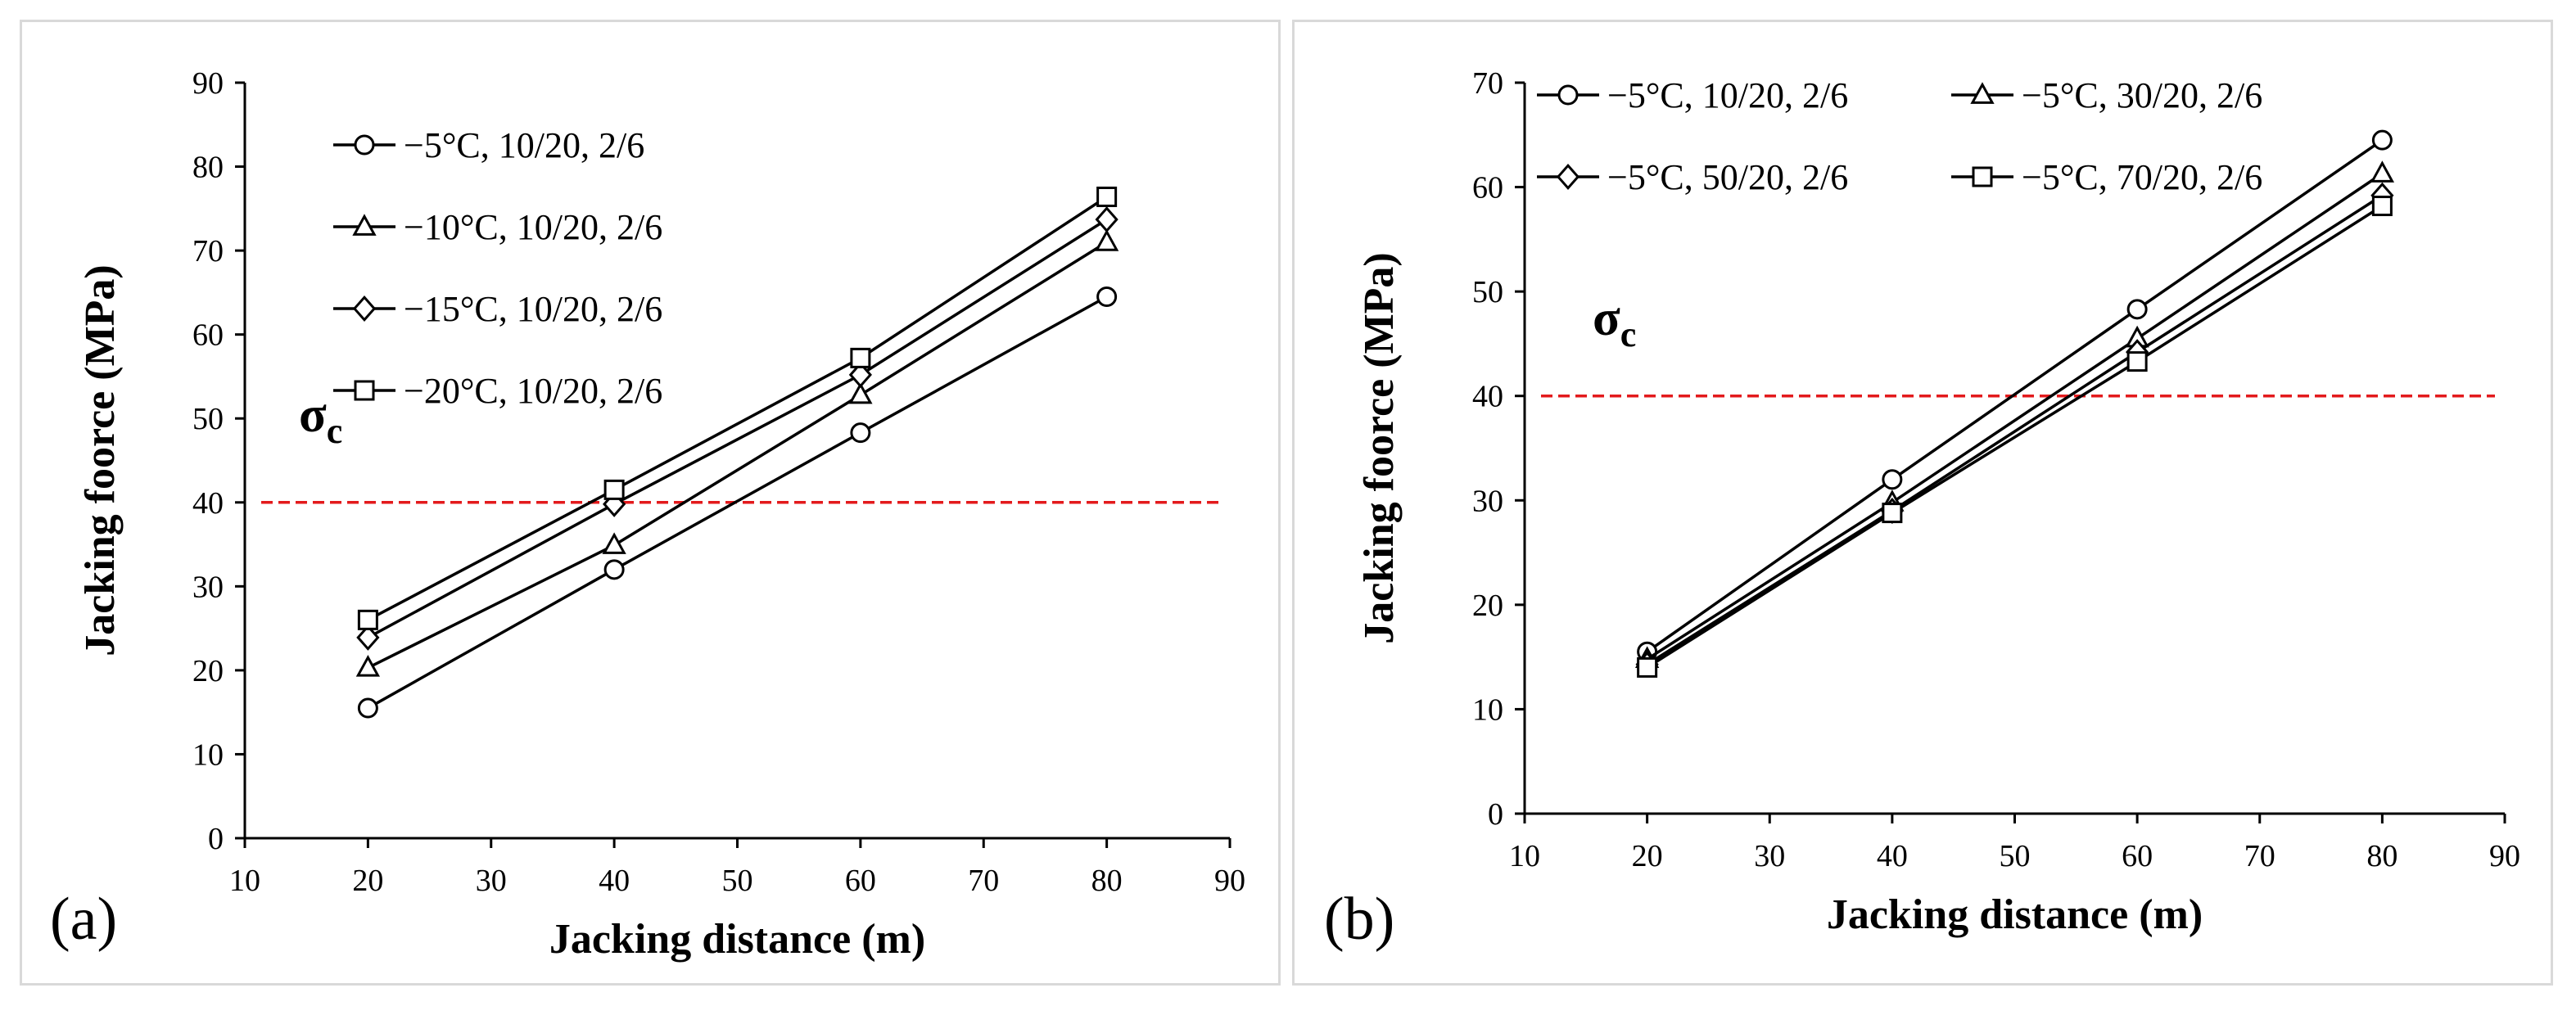 The width and height of the screenshot is (2576, 1015). What do you see at coordinates (2015, 915) in the screenshot?
I see `x-axis-title-b: Jacking distance (m)` at bounding box center [2015, 915].